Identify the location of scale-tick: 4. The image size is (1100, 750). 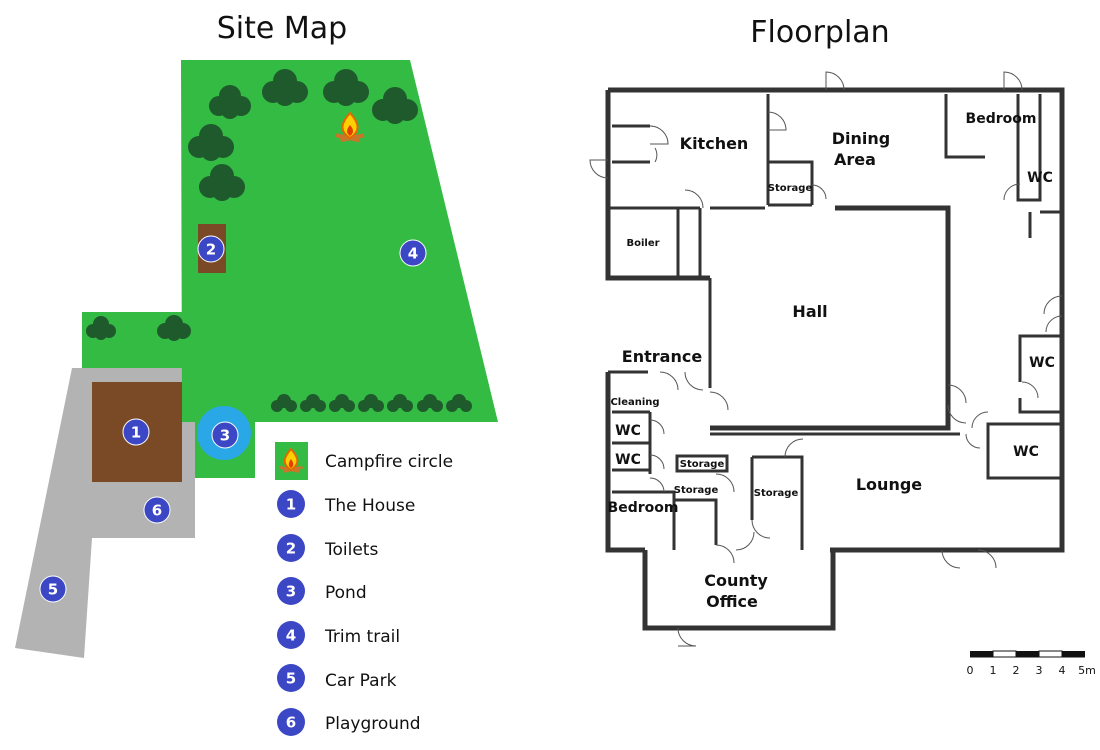
(1062, 670).